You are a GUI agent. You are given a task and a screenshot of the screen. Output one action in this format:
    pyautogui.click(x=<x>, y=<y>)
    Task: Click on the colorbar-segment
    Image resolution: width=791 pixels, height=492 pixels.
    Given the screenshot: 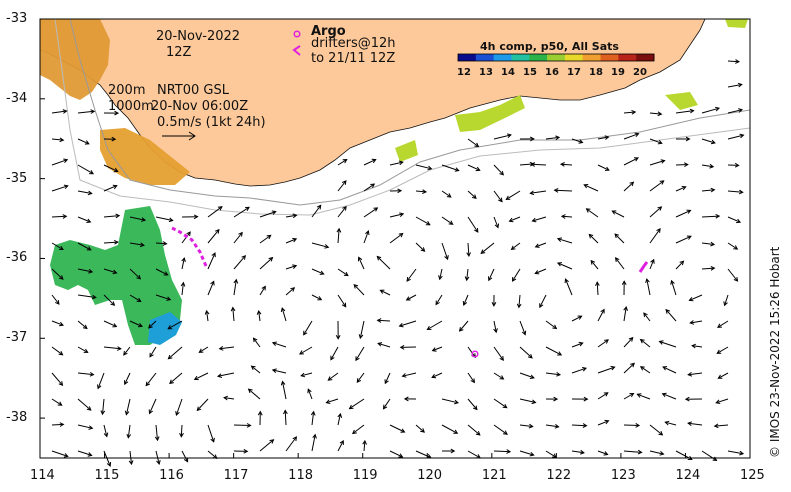 What is the action you would take?
    pyautogui.click(x=574, y=57)
    